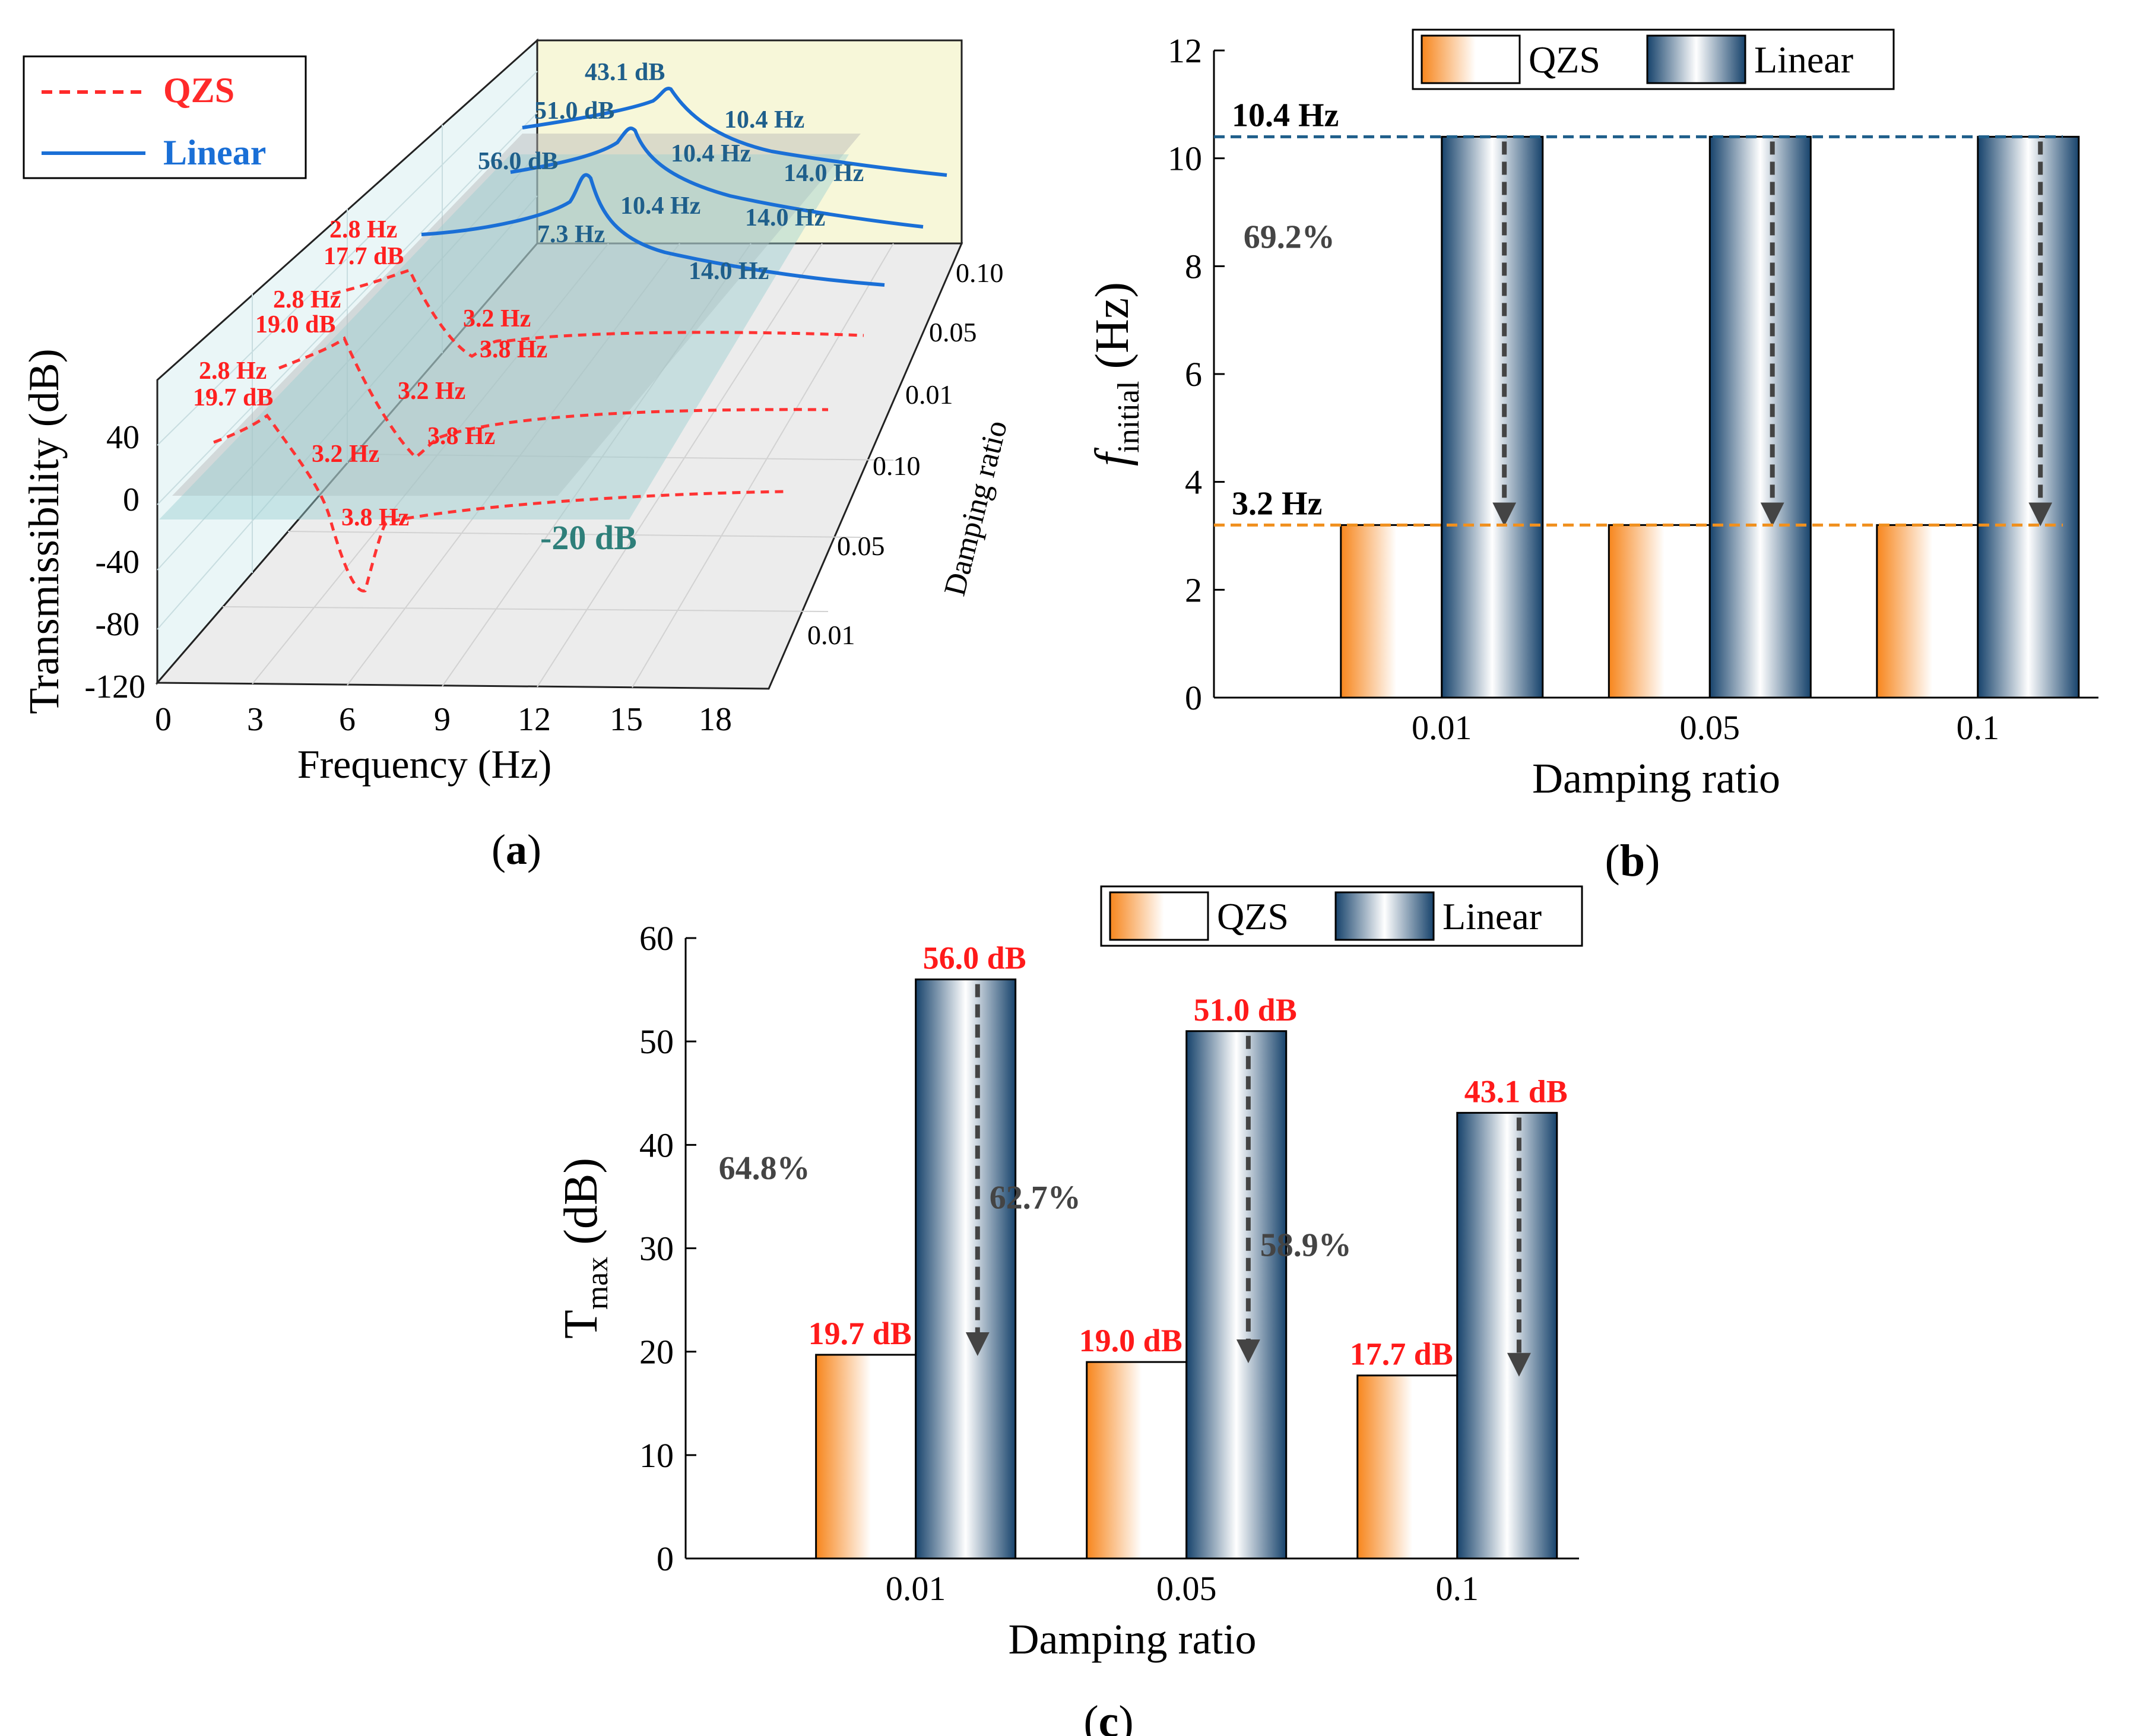 This screenshot has height=1736, width=2140. Describe the element at coordinates (574, 111) in the screenshot. I see `panel-a-linear-annotation: 51.0 dB` at that location.